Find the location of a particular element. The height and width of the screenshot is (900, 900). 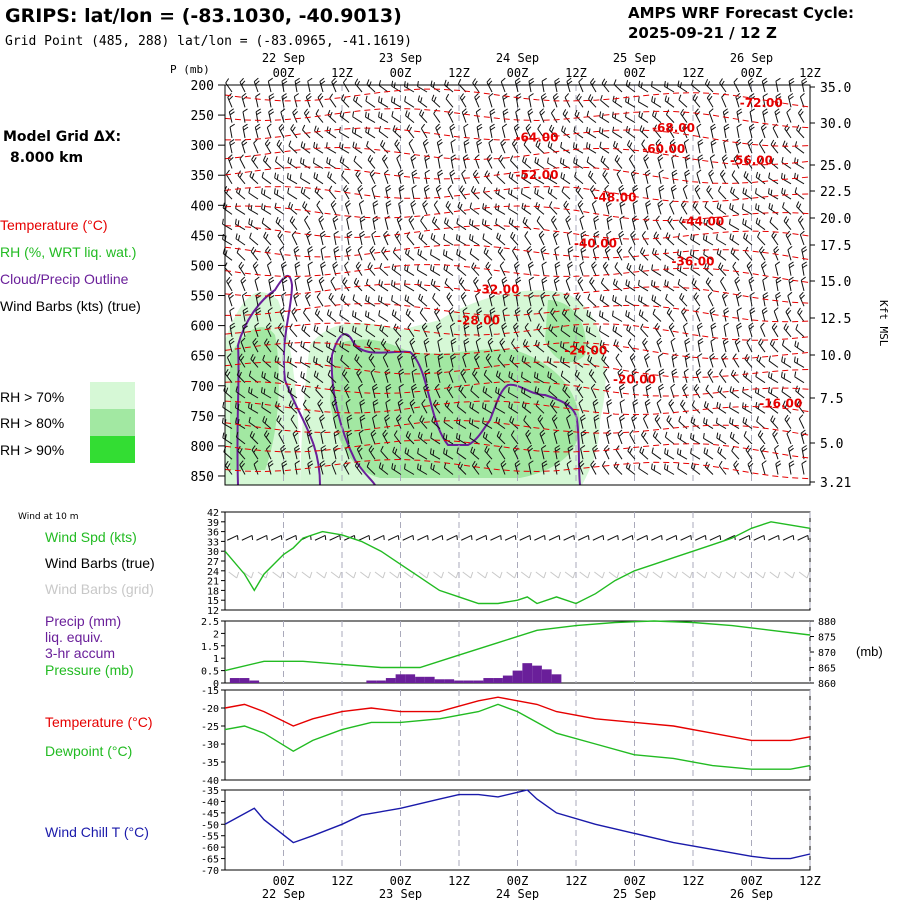

bottom-hour-label: 12Z is located at coordinates (576, 881).